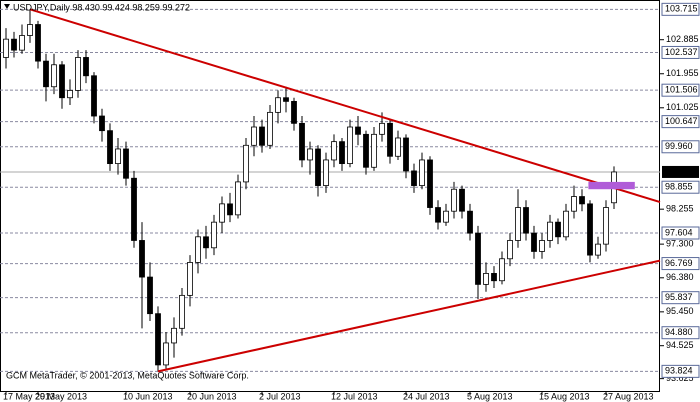  What do you see at coordinates (101, 7) in the screenshot?
I see `chart-title: USDJPY,Daily 98.430 99.424 98.259 99.272` at bounding box center [101, 7].